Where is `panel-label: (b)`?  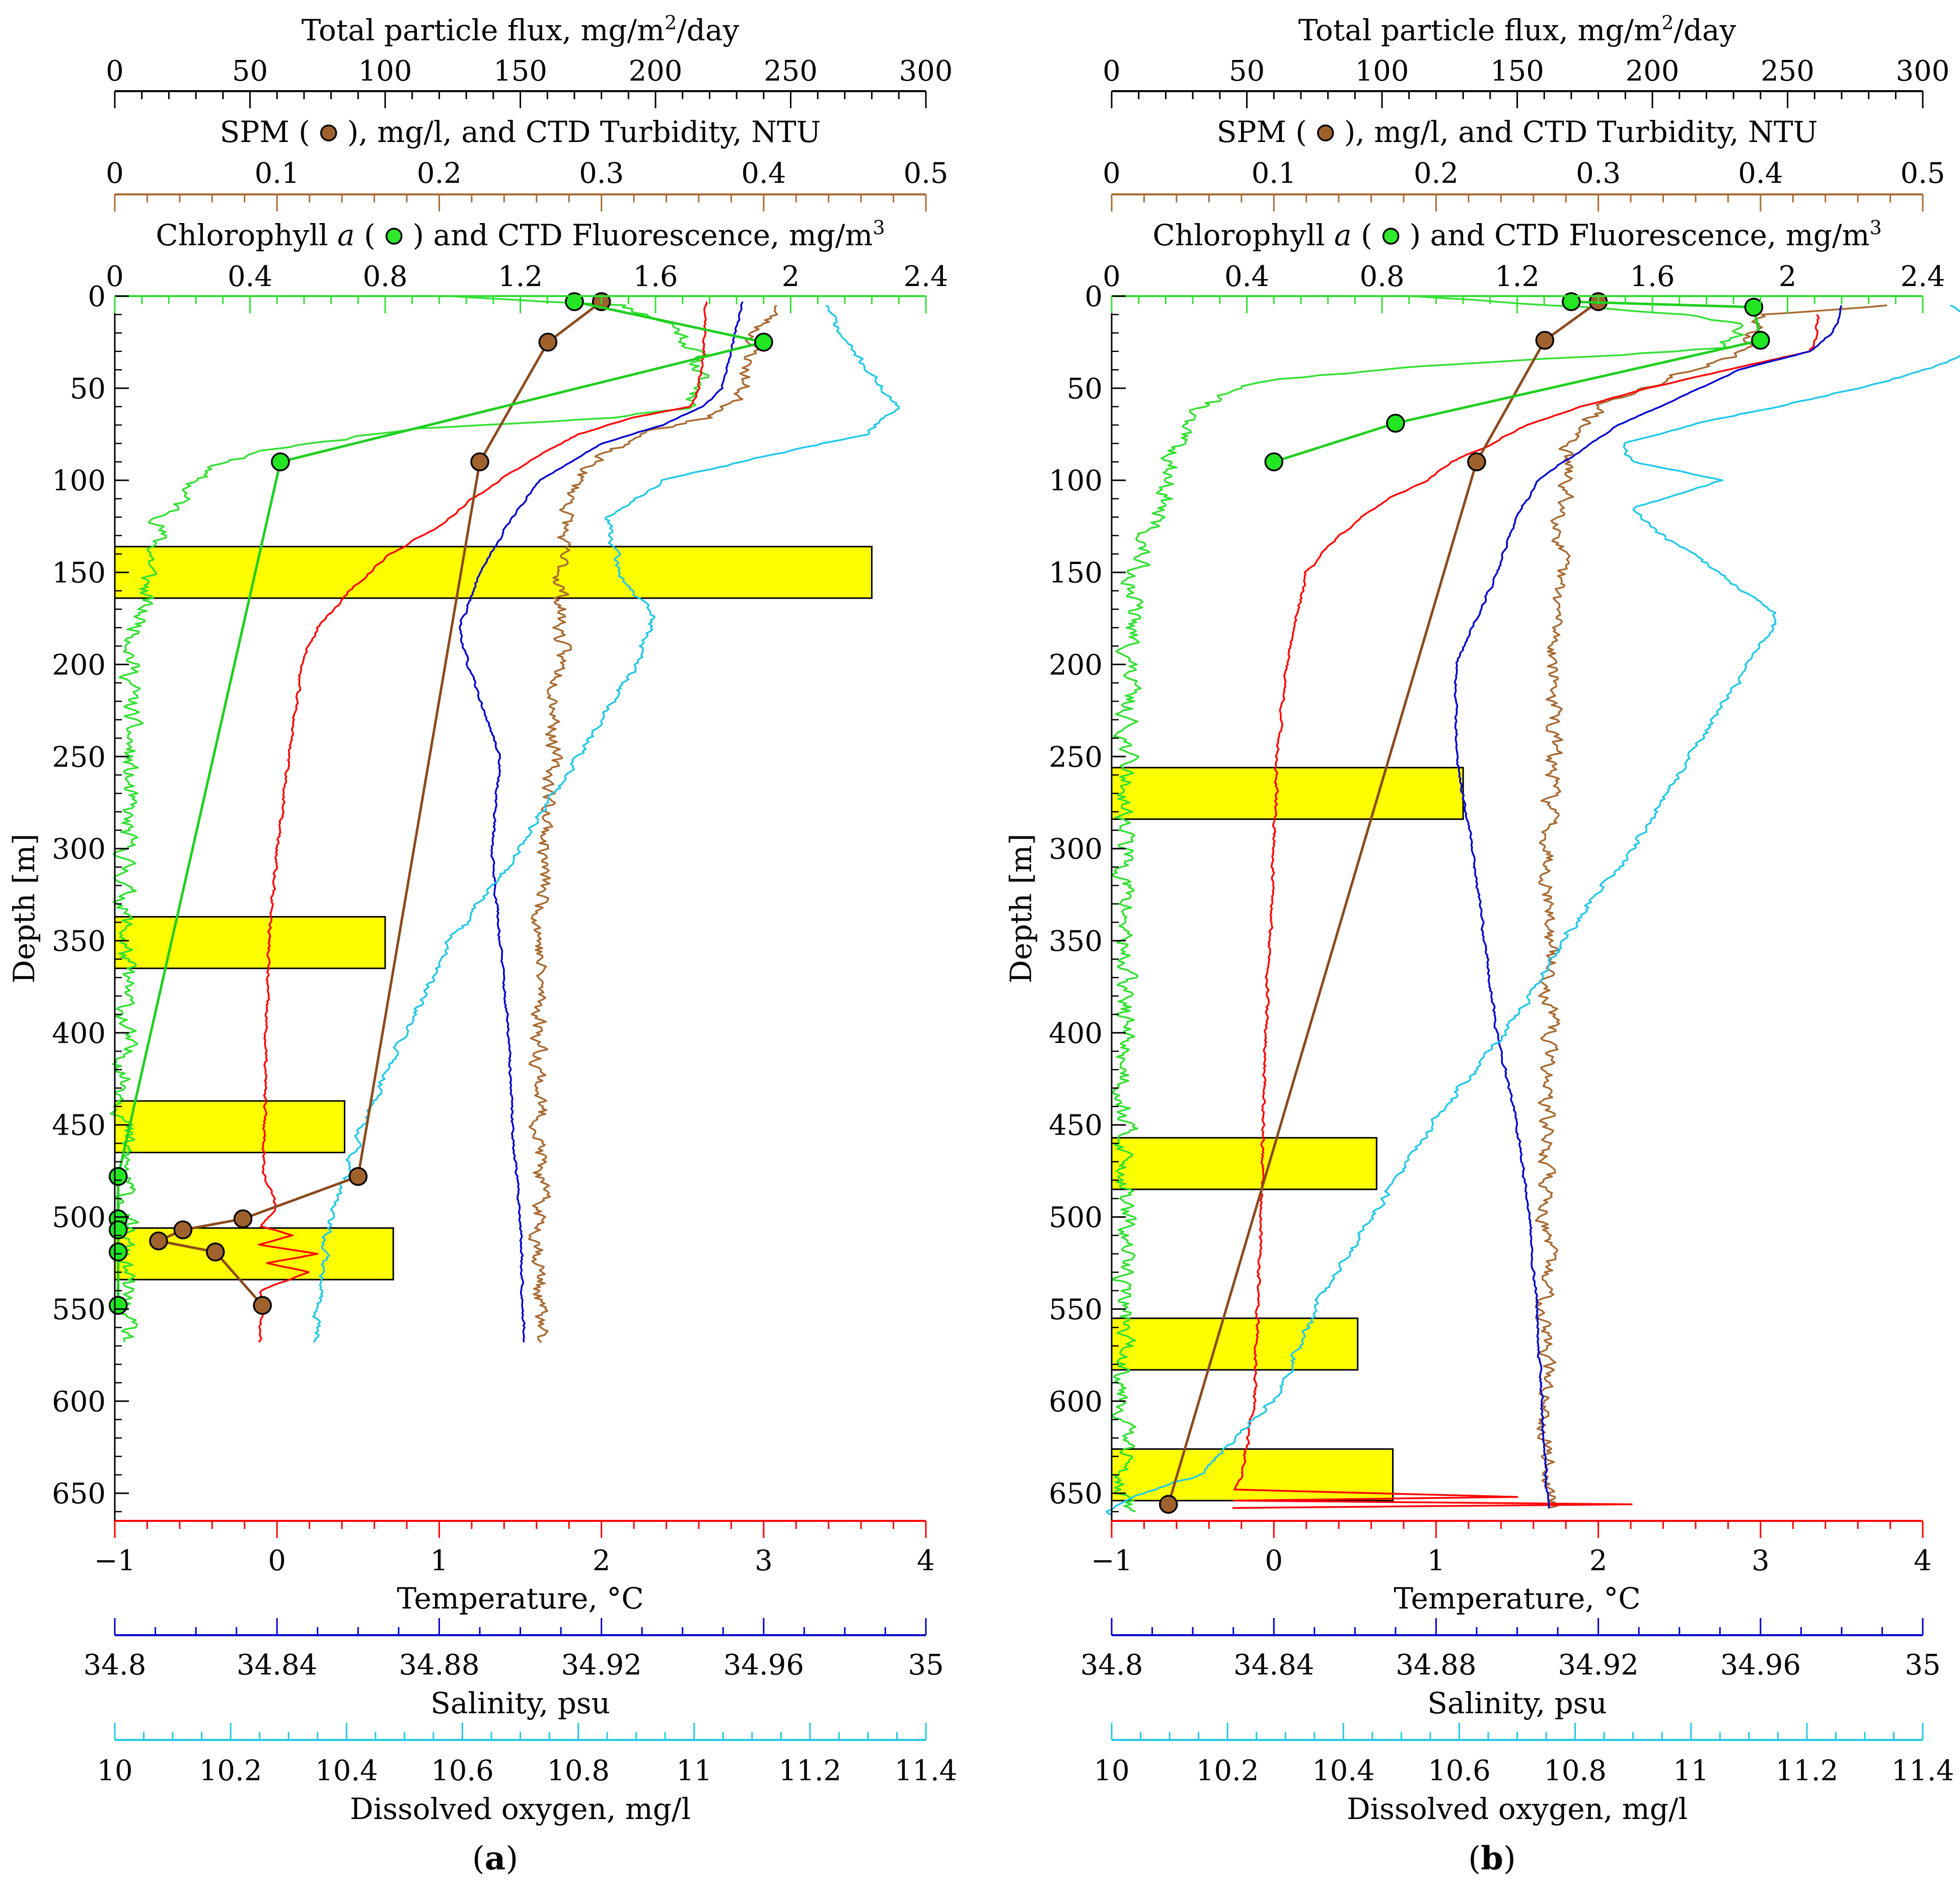 panel-label: (b) is located at coordinates (1492, 1858).